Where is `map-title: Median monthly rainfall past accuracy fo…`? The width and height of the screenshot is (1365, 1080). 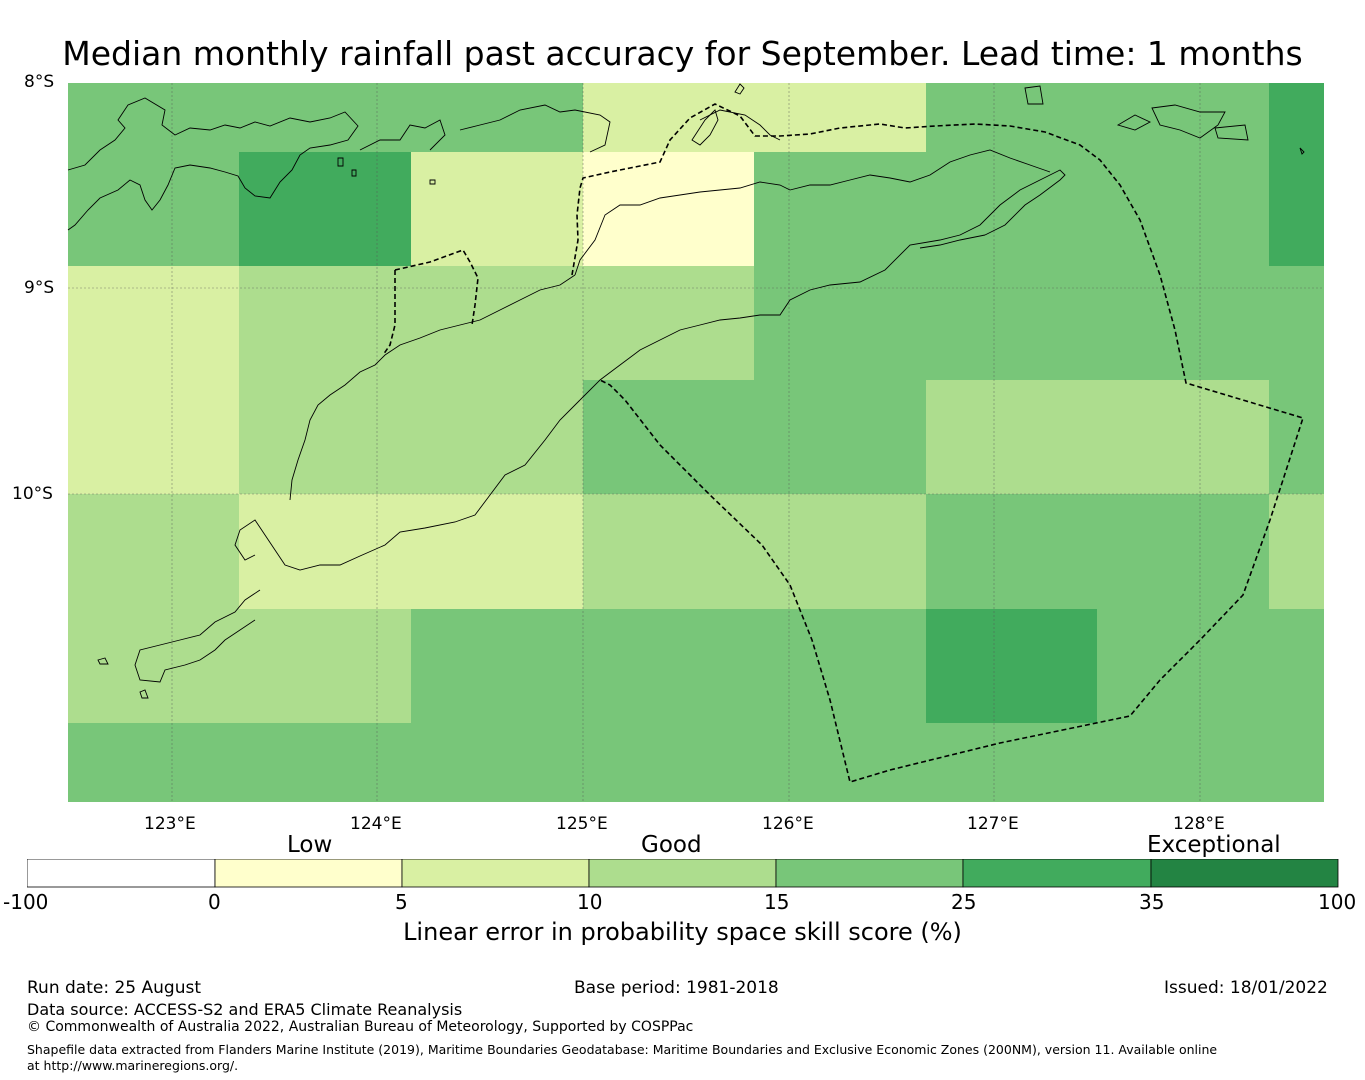 map-title: Median monthly rainfall past accuracy fo… is located at coordinates (682, 53).